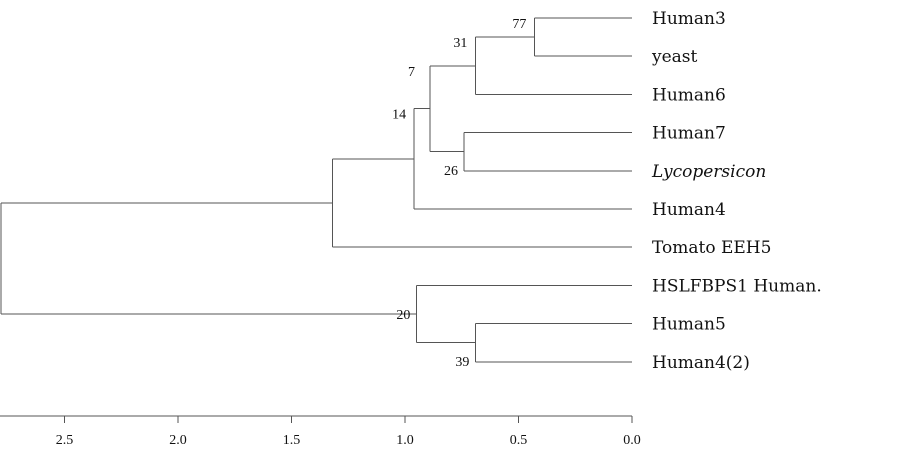  What do you see at coordinates (320, 431) in the screenshot?
I see `distance-axis: 2.5 2.0 1.5 1.0 0.5 0.0` at bounding box center [320, 431].